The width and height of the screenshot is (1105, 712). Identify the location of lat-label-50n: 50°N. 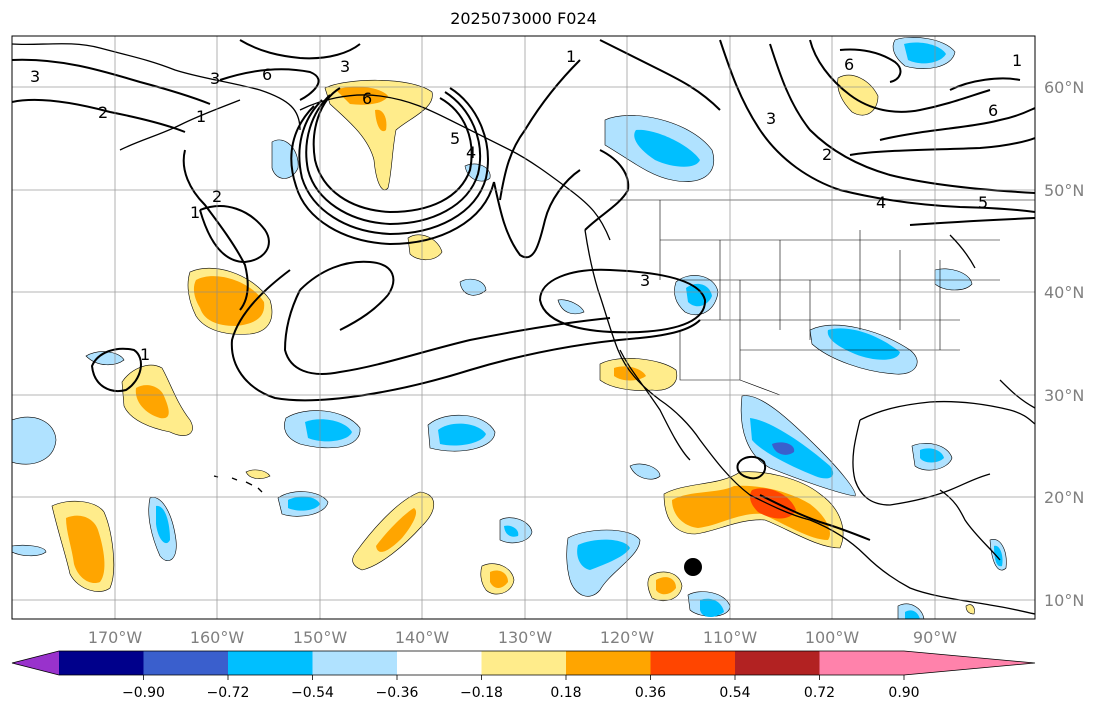
(1064, 190).